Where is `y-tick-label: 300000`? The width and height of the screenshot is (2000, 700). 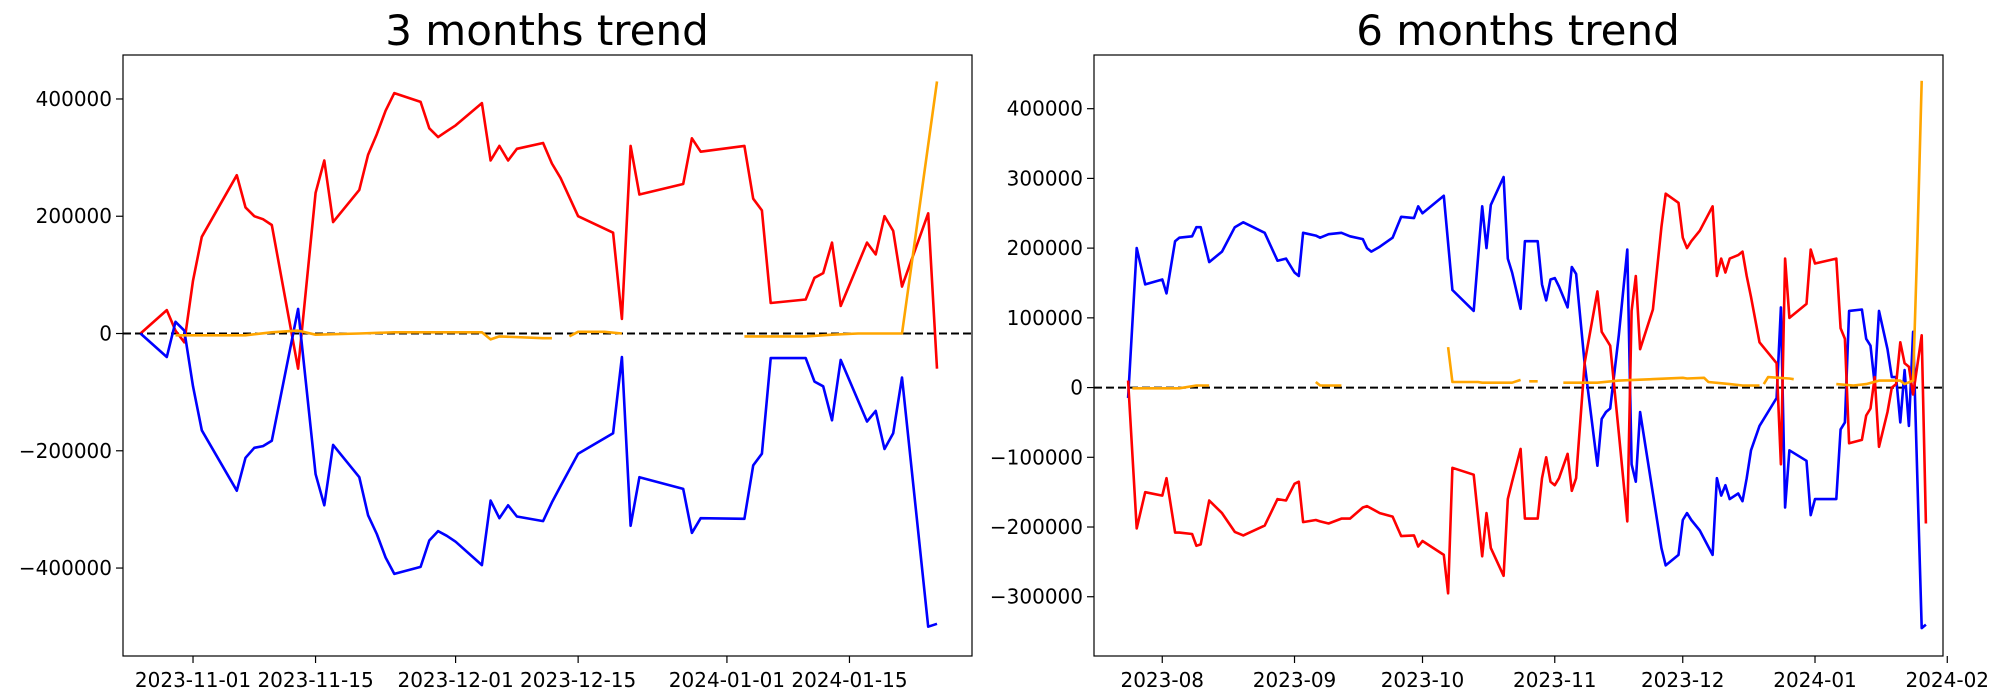
y-tick-label: 300000 is located at coordinates (1045, 178).